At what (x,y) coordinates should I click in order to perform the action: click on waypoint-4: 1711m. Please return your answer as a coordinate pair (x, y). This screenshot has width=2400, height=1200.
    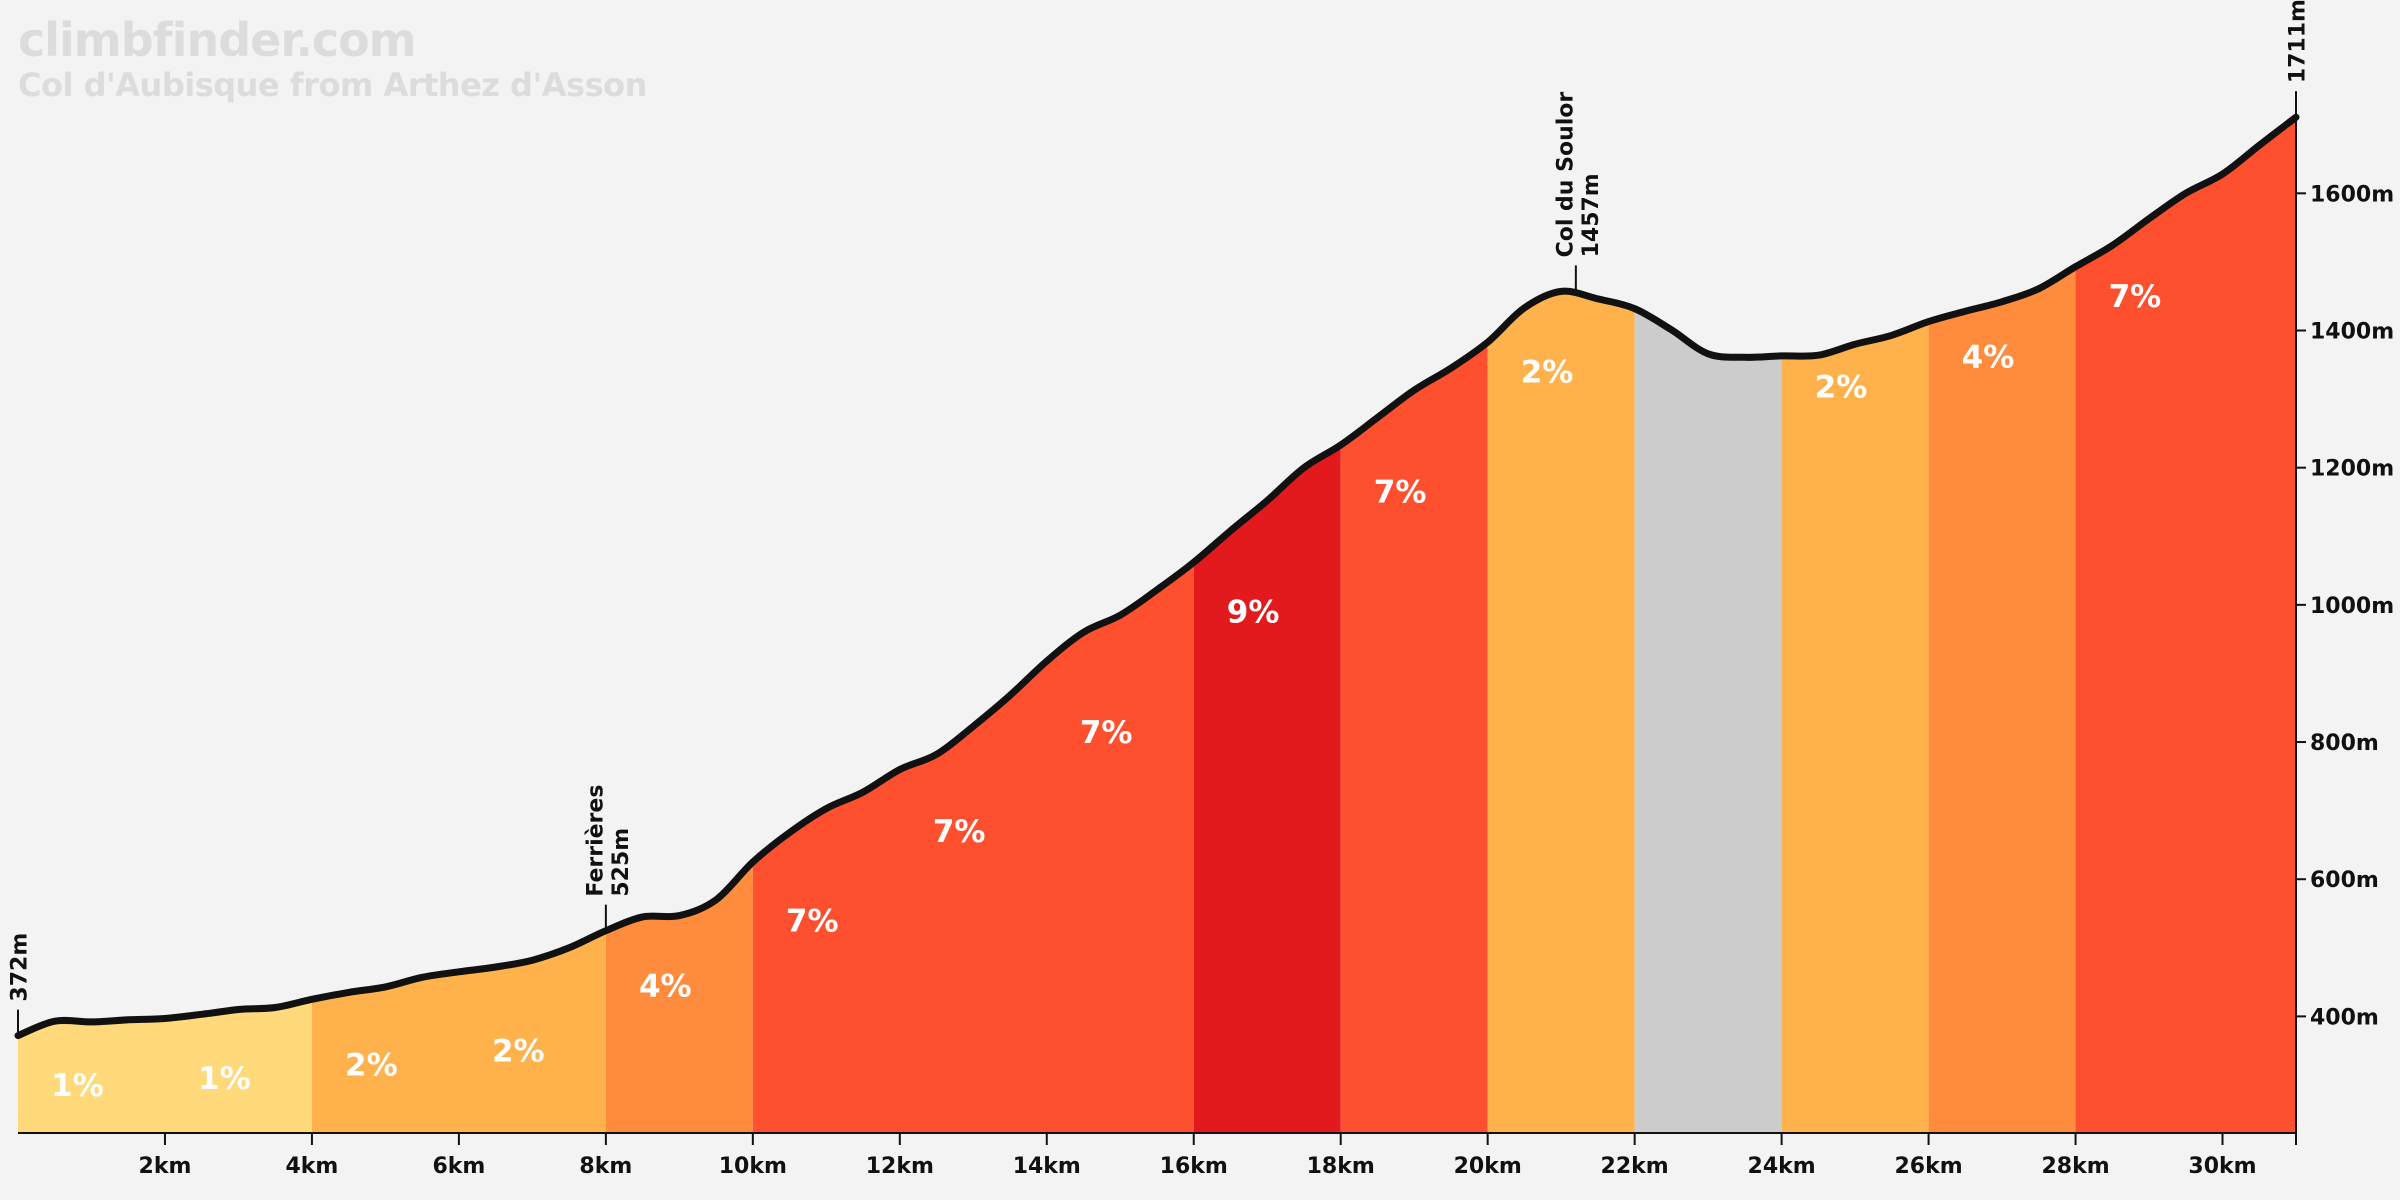
    Looking at the image, I should click on (2297, 59).